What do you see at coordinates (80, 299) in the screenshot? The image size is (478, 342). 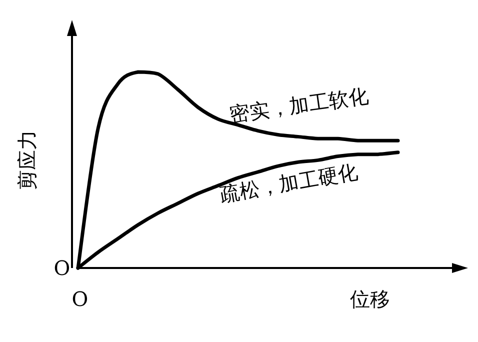 I see `text: O` at bounding box center [80, 299].